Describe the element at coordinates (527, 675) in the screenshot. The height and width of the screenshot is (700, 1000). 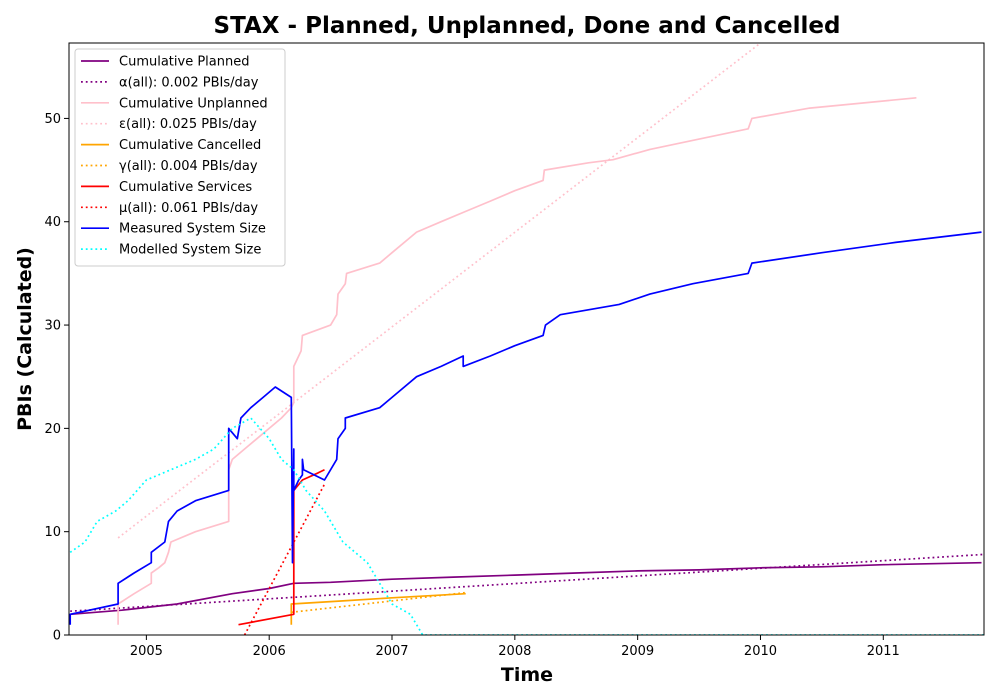
I see `x-axis-label: Time` at that location.